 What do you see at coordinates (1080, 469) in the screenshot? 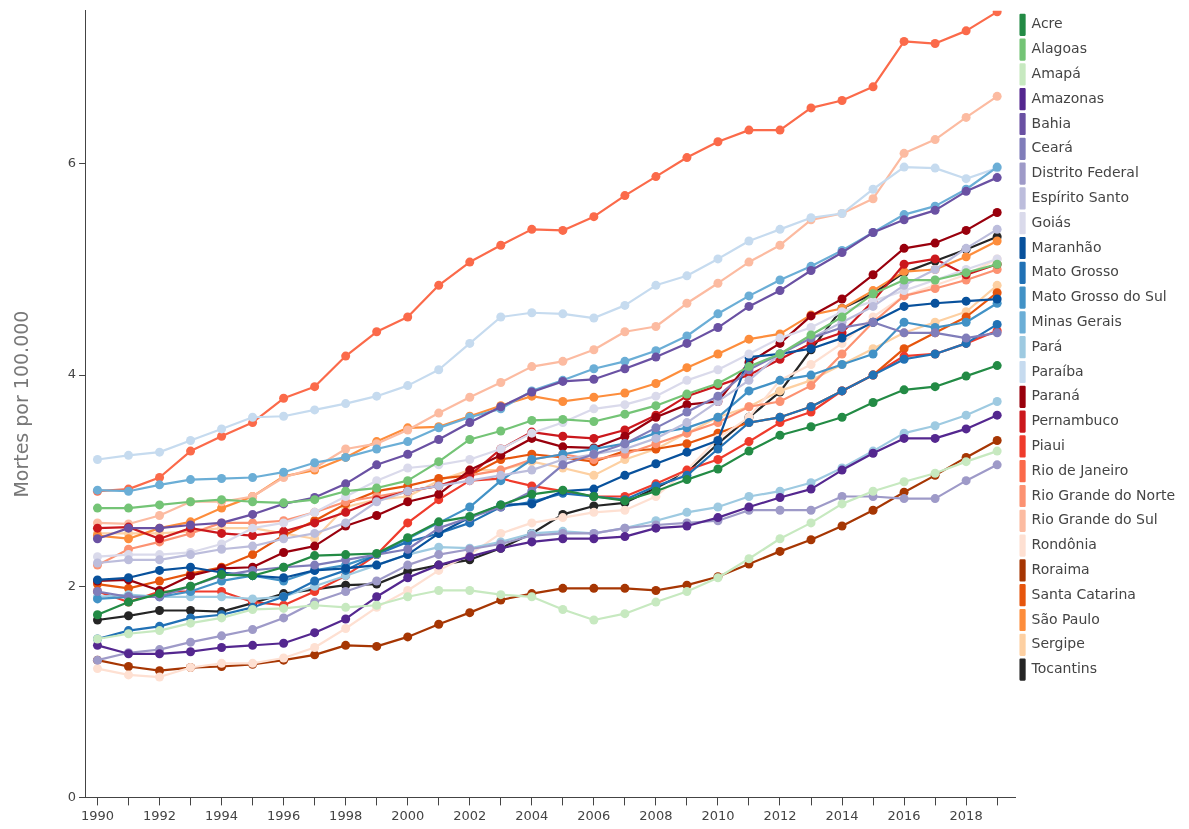
I see `legend-label: Rio de Janeiro` at bounding box center [1080, 469].